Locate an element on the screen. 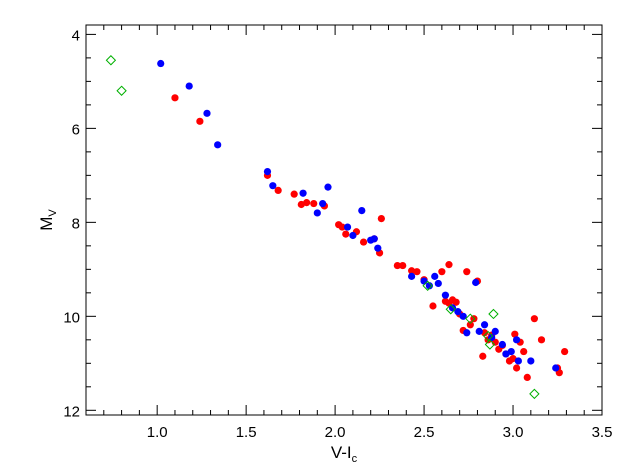 The height and width of the screenshot is (472, 629). x-tick-label: 1.0 is located at coordinates (157, 432).